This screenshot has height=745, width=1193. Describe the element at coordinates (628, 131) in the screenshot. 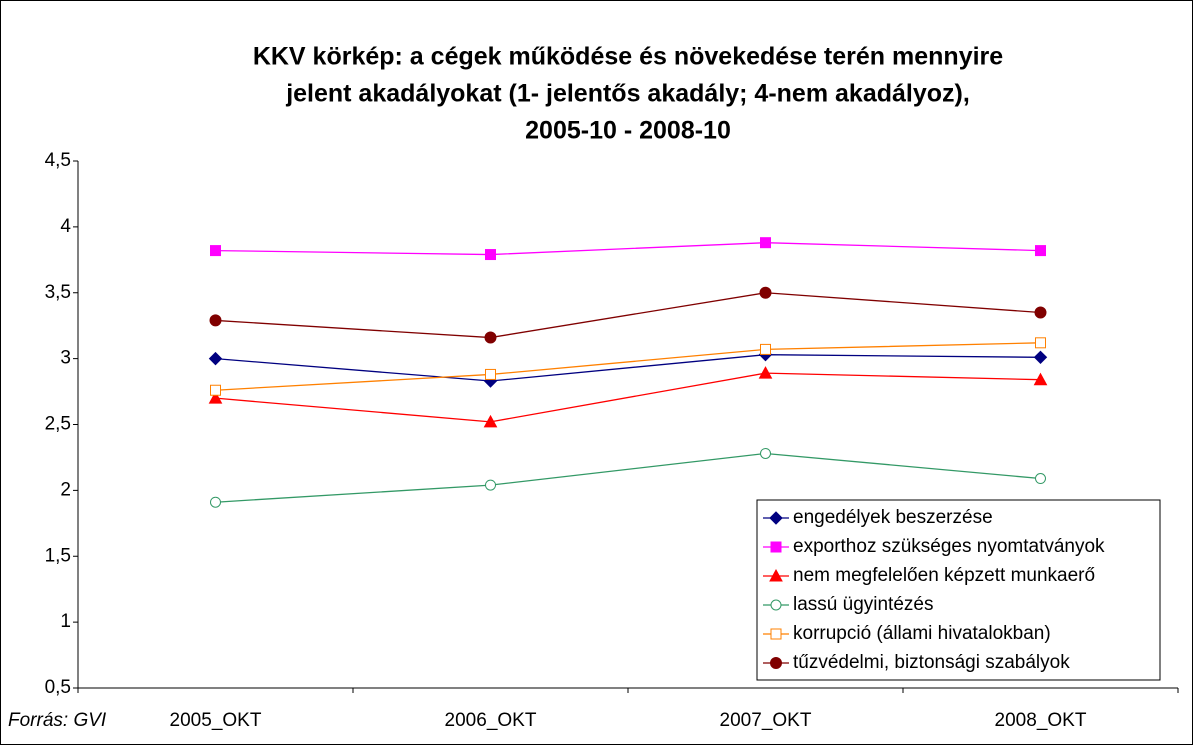

I see `chart-title: 2005-10 - 2008-10` at that location.